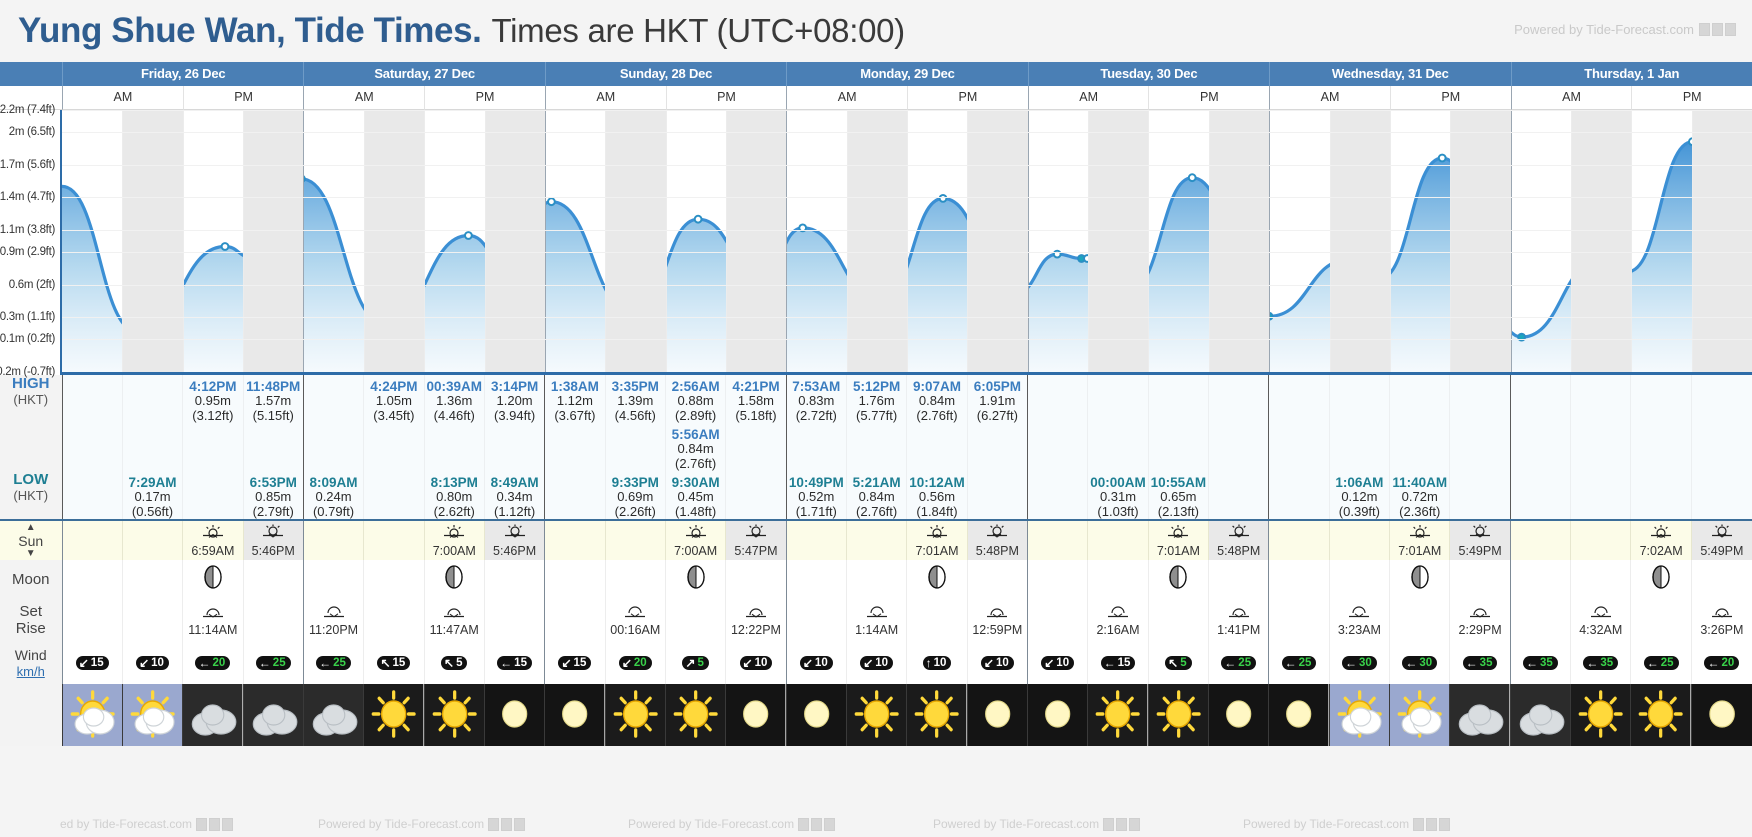 The height and width of the screenshot is (837, 1752). What do you see at coordinates (123, 241) in the screenshot?
I see `chart-vertical-gridline` at bounding box center [123, 241].